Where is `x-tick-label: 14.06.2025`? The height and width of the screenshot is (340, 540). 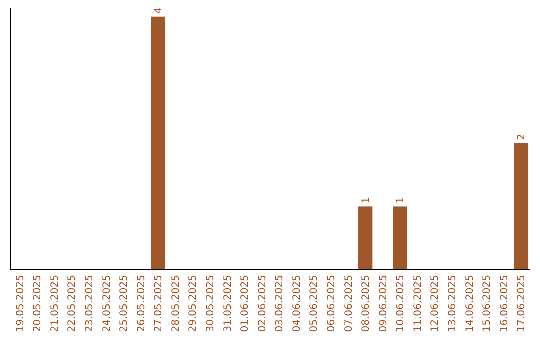
x-tick-label: 14.06.2025 is located at coordinates (470, 303).